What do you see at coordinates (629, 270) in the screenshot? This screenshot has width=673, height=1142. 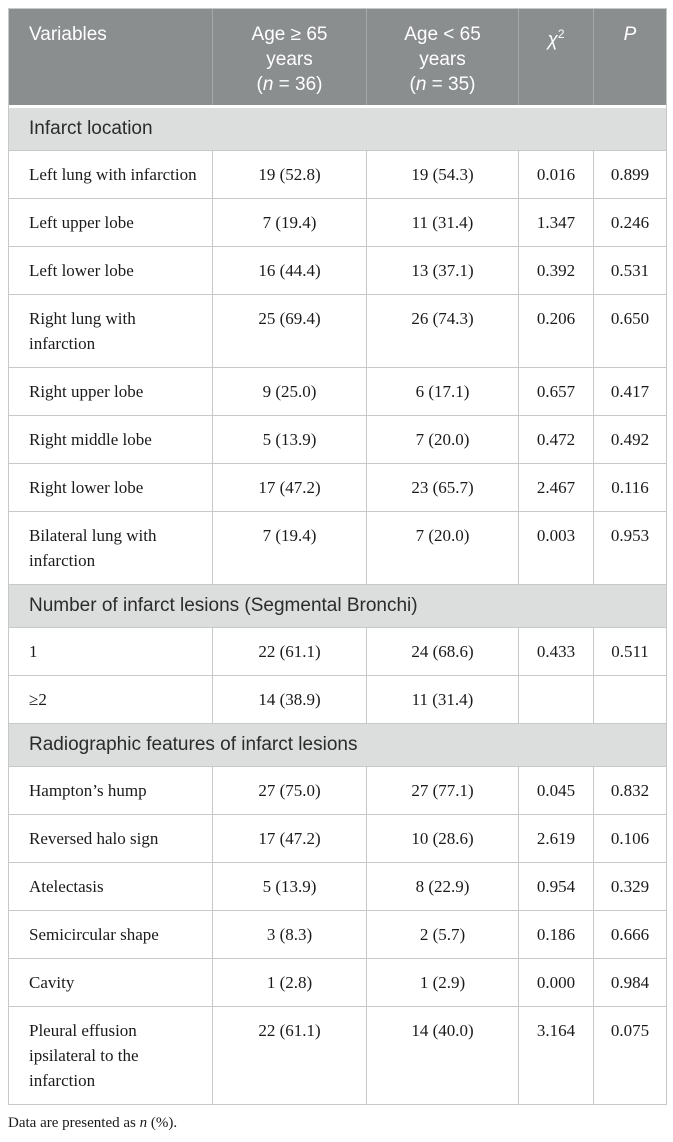 I see `cell-p-value: 0.531` at bounding box center [629, 270].